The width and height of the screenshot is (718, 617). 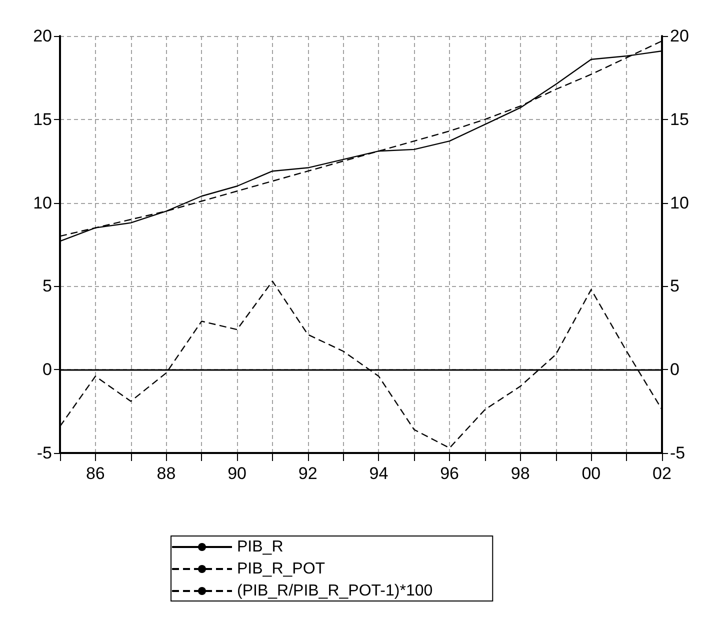 I want to click on x-tick-label: 90, so click(x=237, y=473).